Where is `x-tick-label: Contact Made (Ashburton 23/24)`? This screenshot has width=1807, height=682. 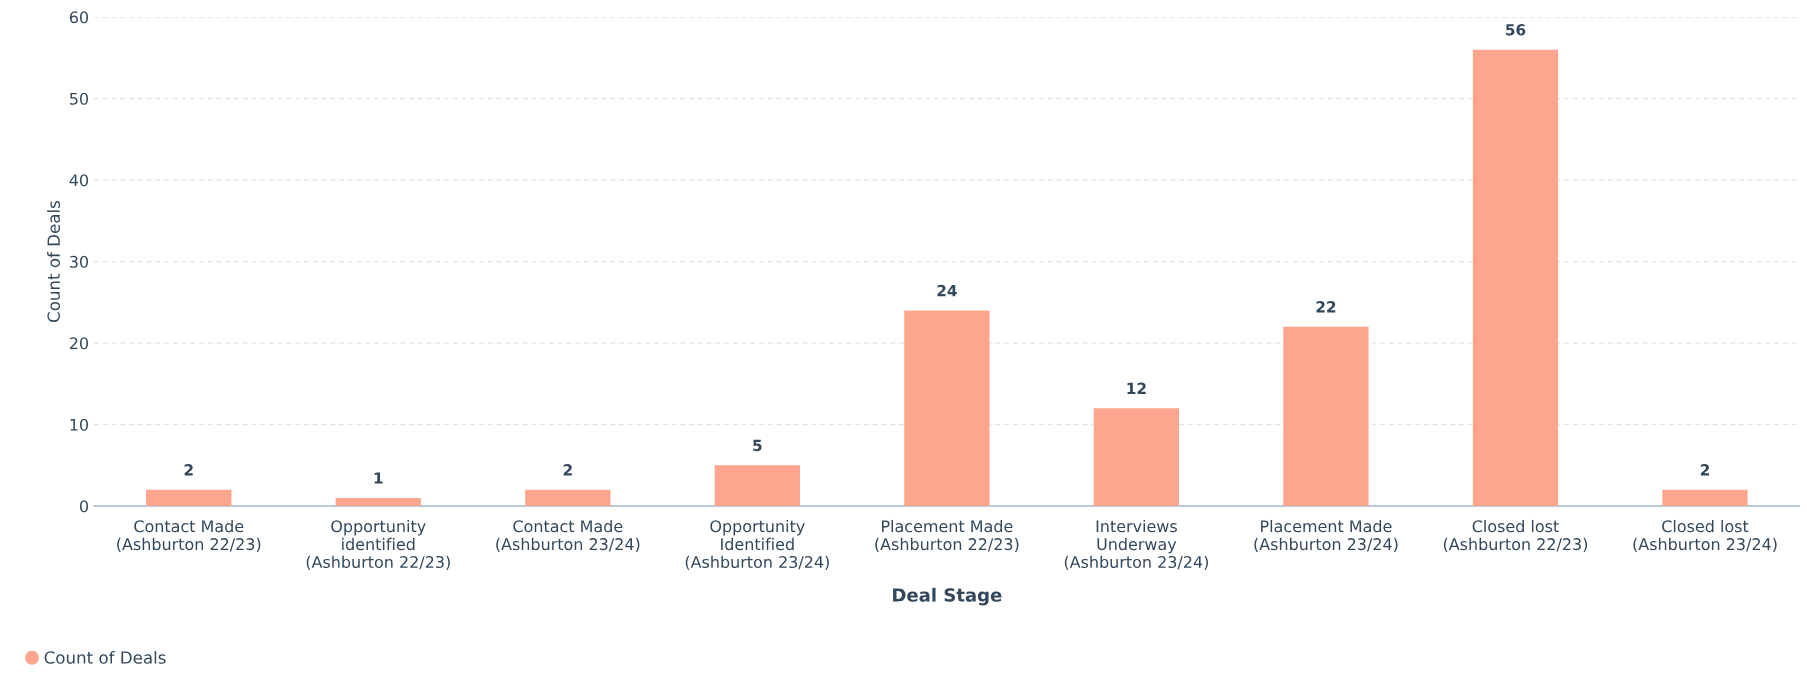
x-tick-label: Contact Made (Ashburton 23/24) is located at coordinates (568, 536).